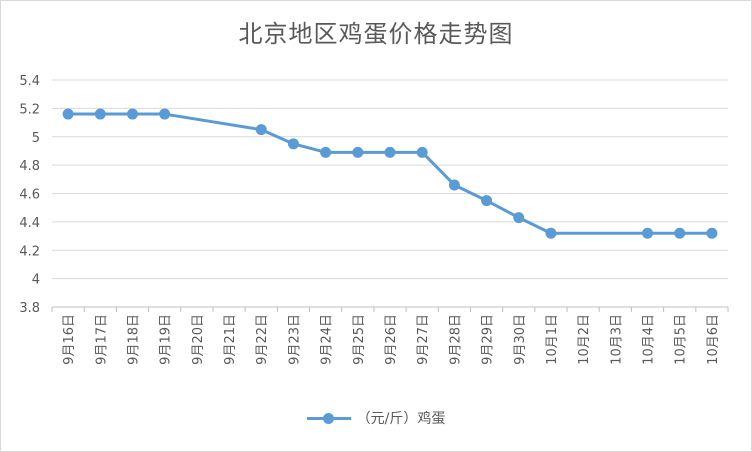 Image resolution: width=752 pixels, height=452 pixels. Describe the element at coordinates (230, 339) in the screenshot. I see `x-tick-label: 9月21日` at that location.